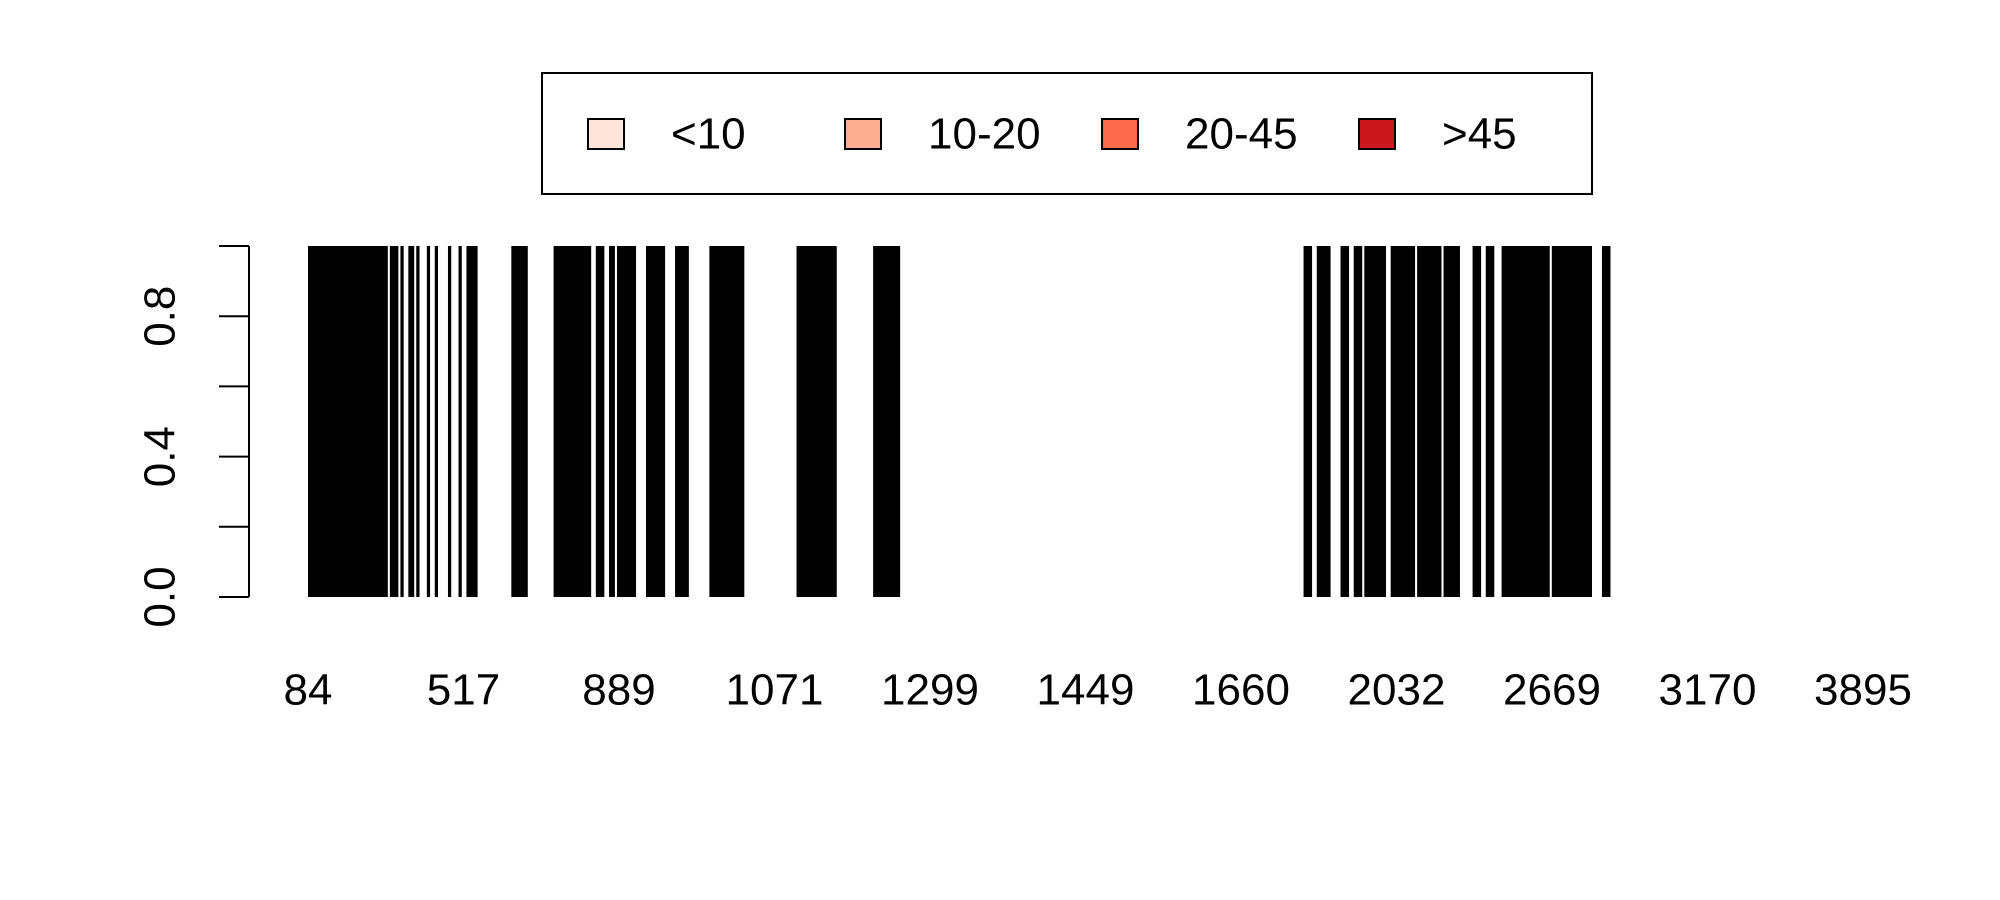 This screenshot has width=2000, height=900. I want to click on y-tick-label: 0.0, so click(160, 596).